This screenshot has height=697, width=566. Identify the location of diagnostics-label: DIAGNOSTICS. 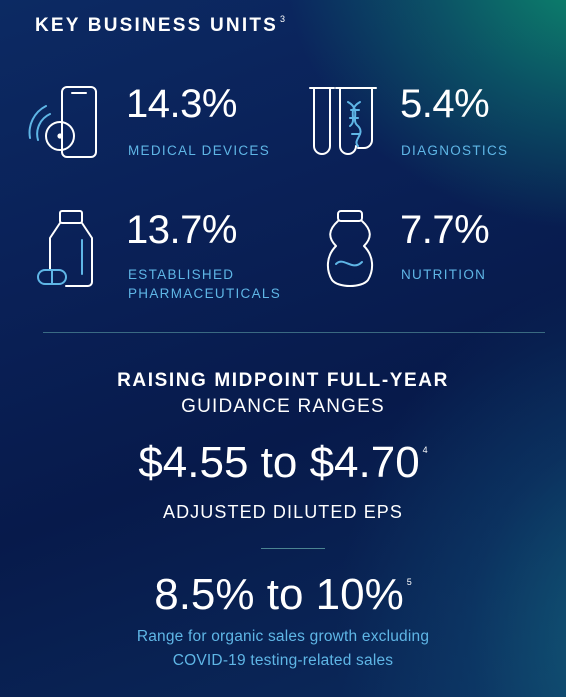
(455, 150).